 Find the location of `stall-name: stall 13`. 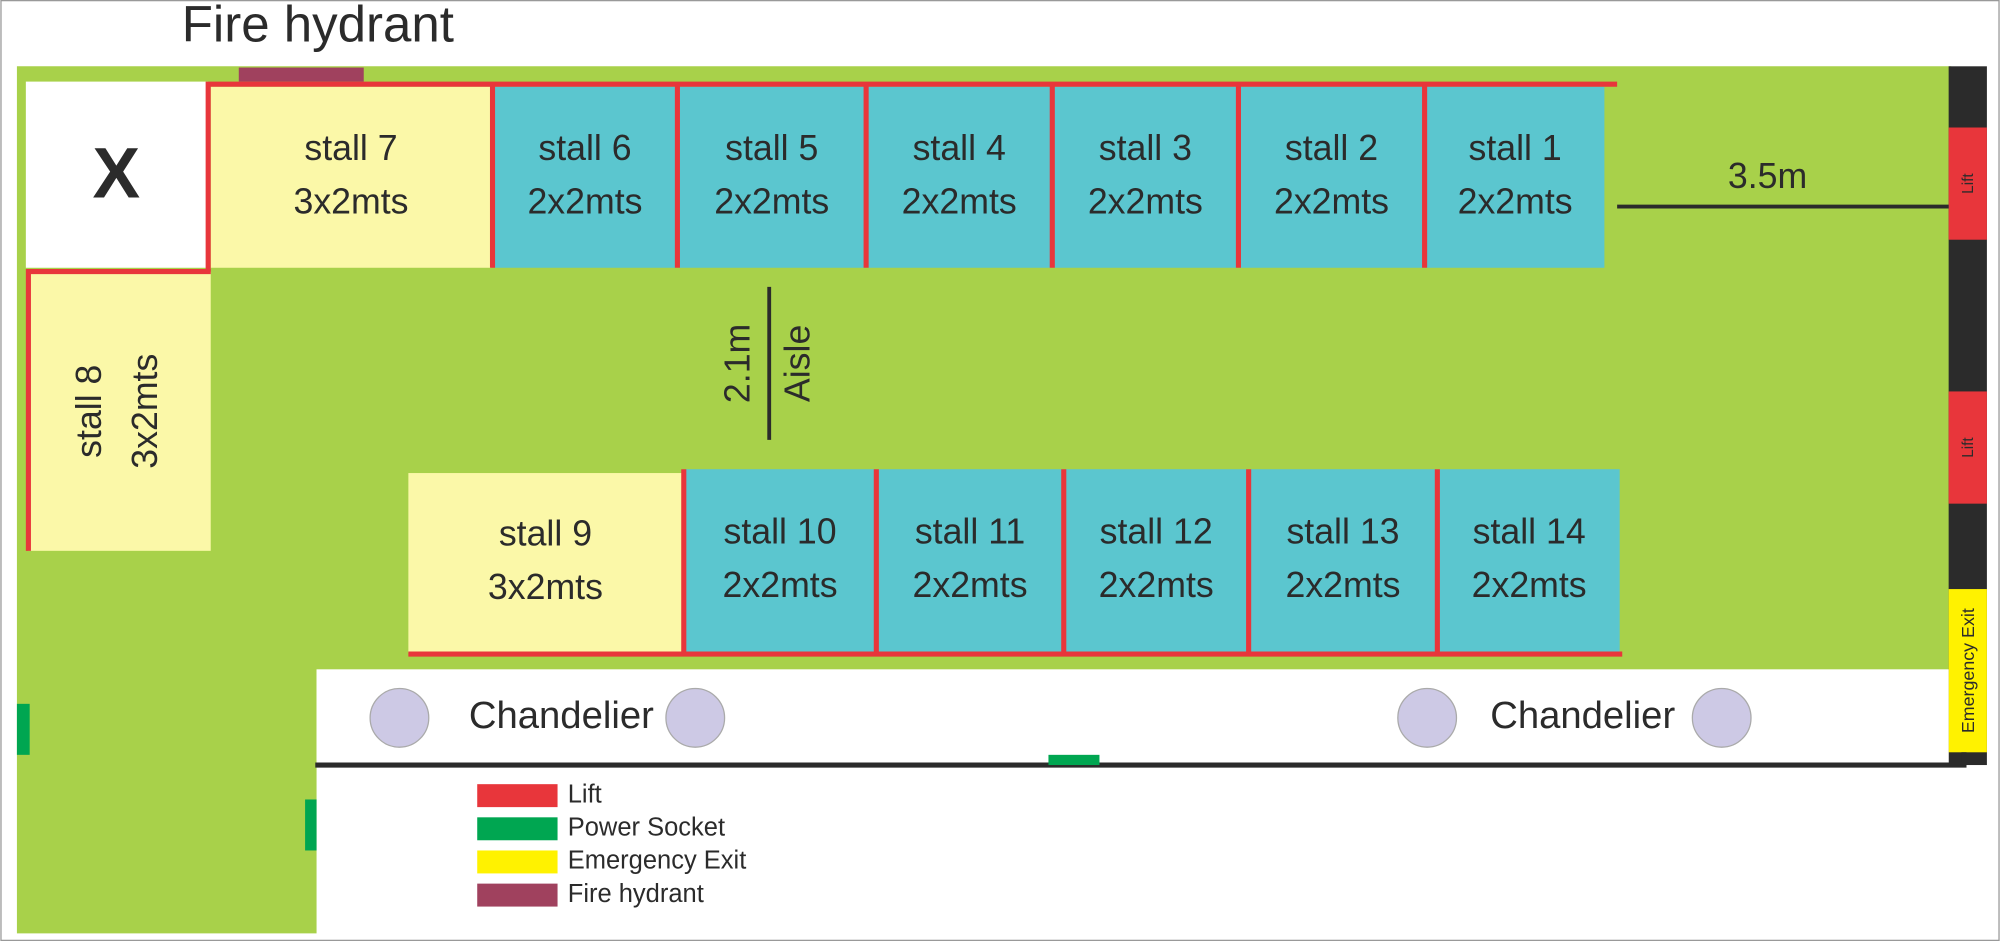

stall-name: stall 13 is located at coordinates (1342, 532).